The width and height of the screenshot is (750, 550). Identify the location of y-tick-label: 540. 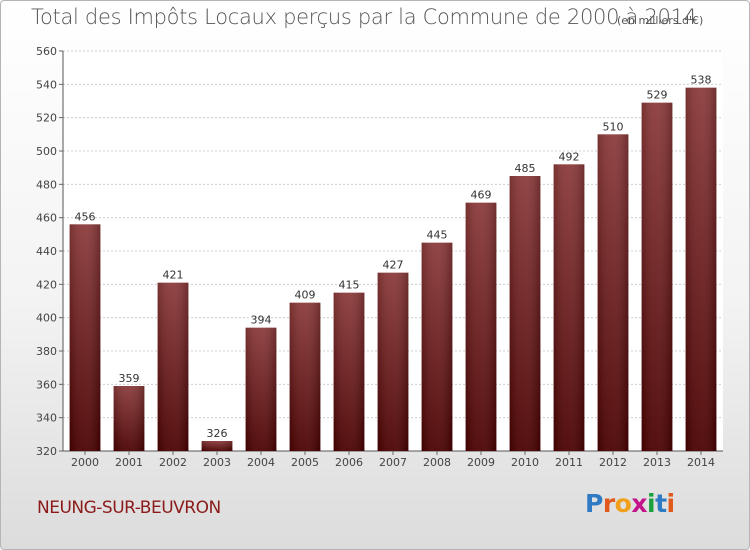
(46, 84).